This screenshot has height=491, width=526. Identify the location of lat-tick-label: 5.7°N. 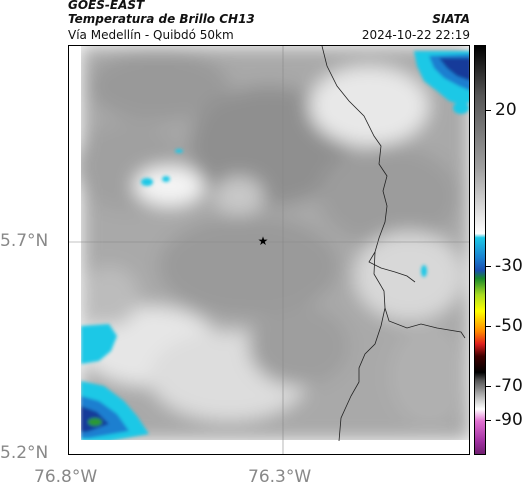
(24, 241).